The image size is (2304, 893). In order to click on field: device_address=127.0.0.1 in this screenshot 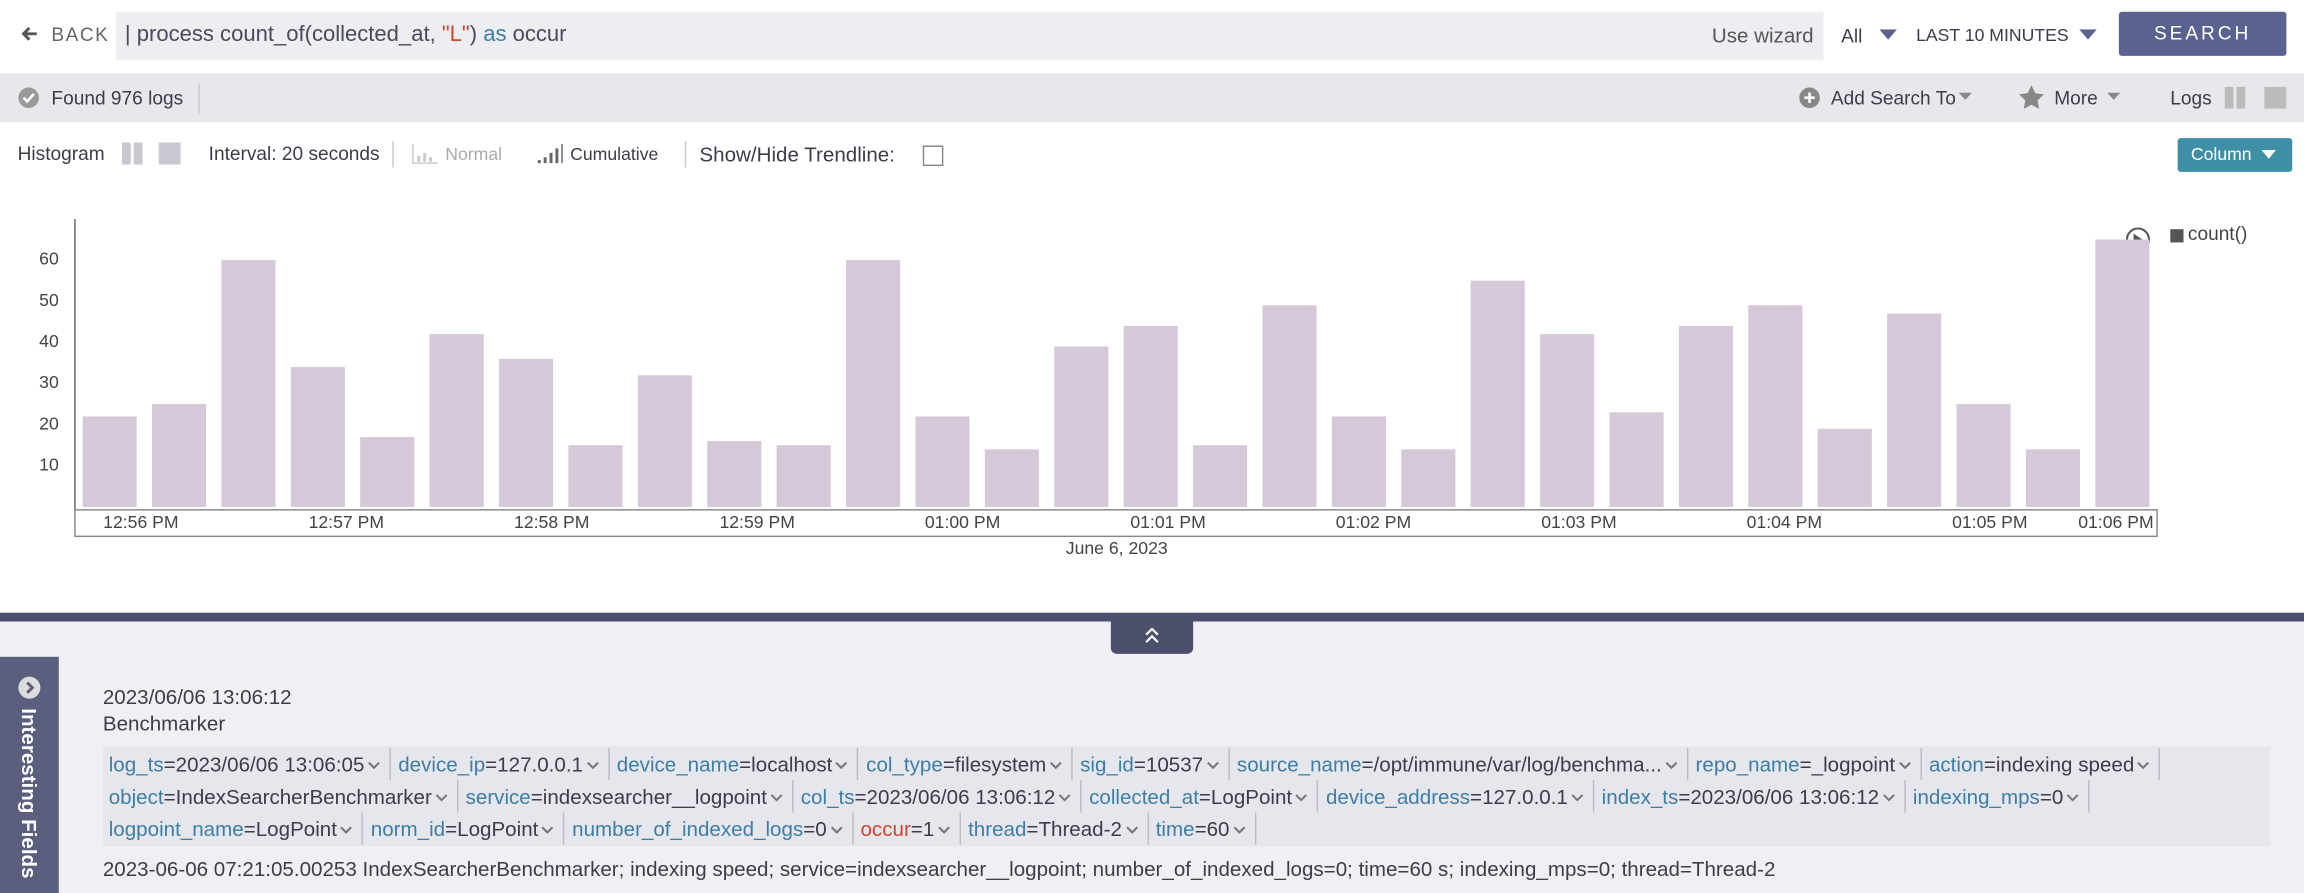, I will do `click(1460, 796)`.